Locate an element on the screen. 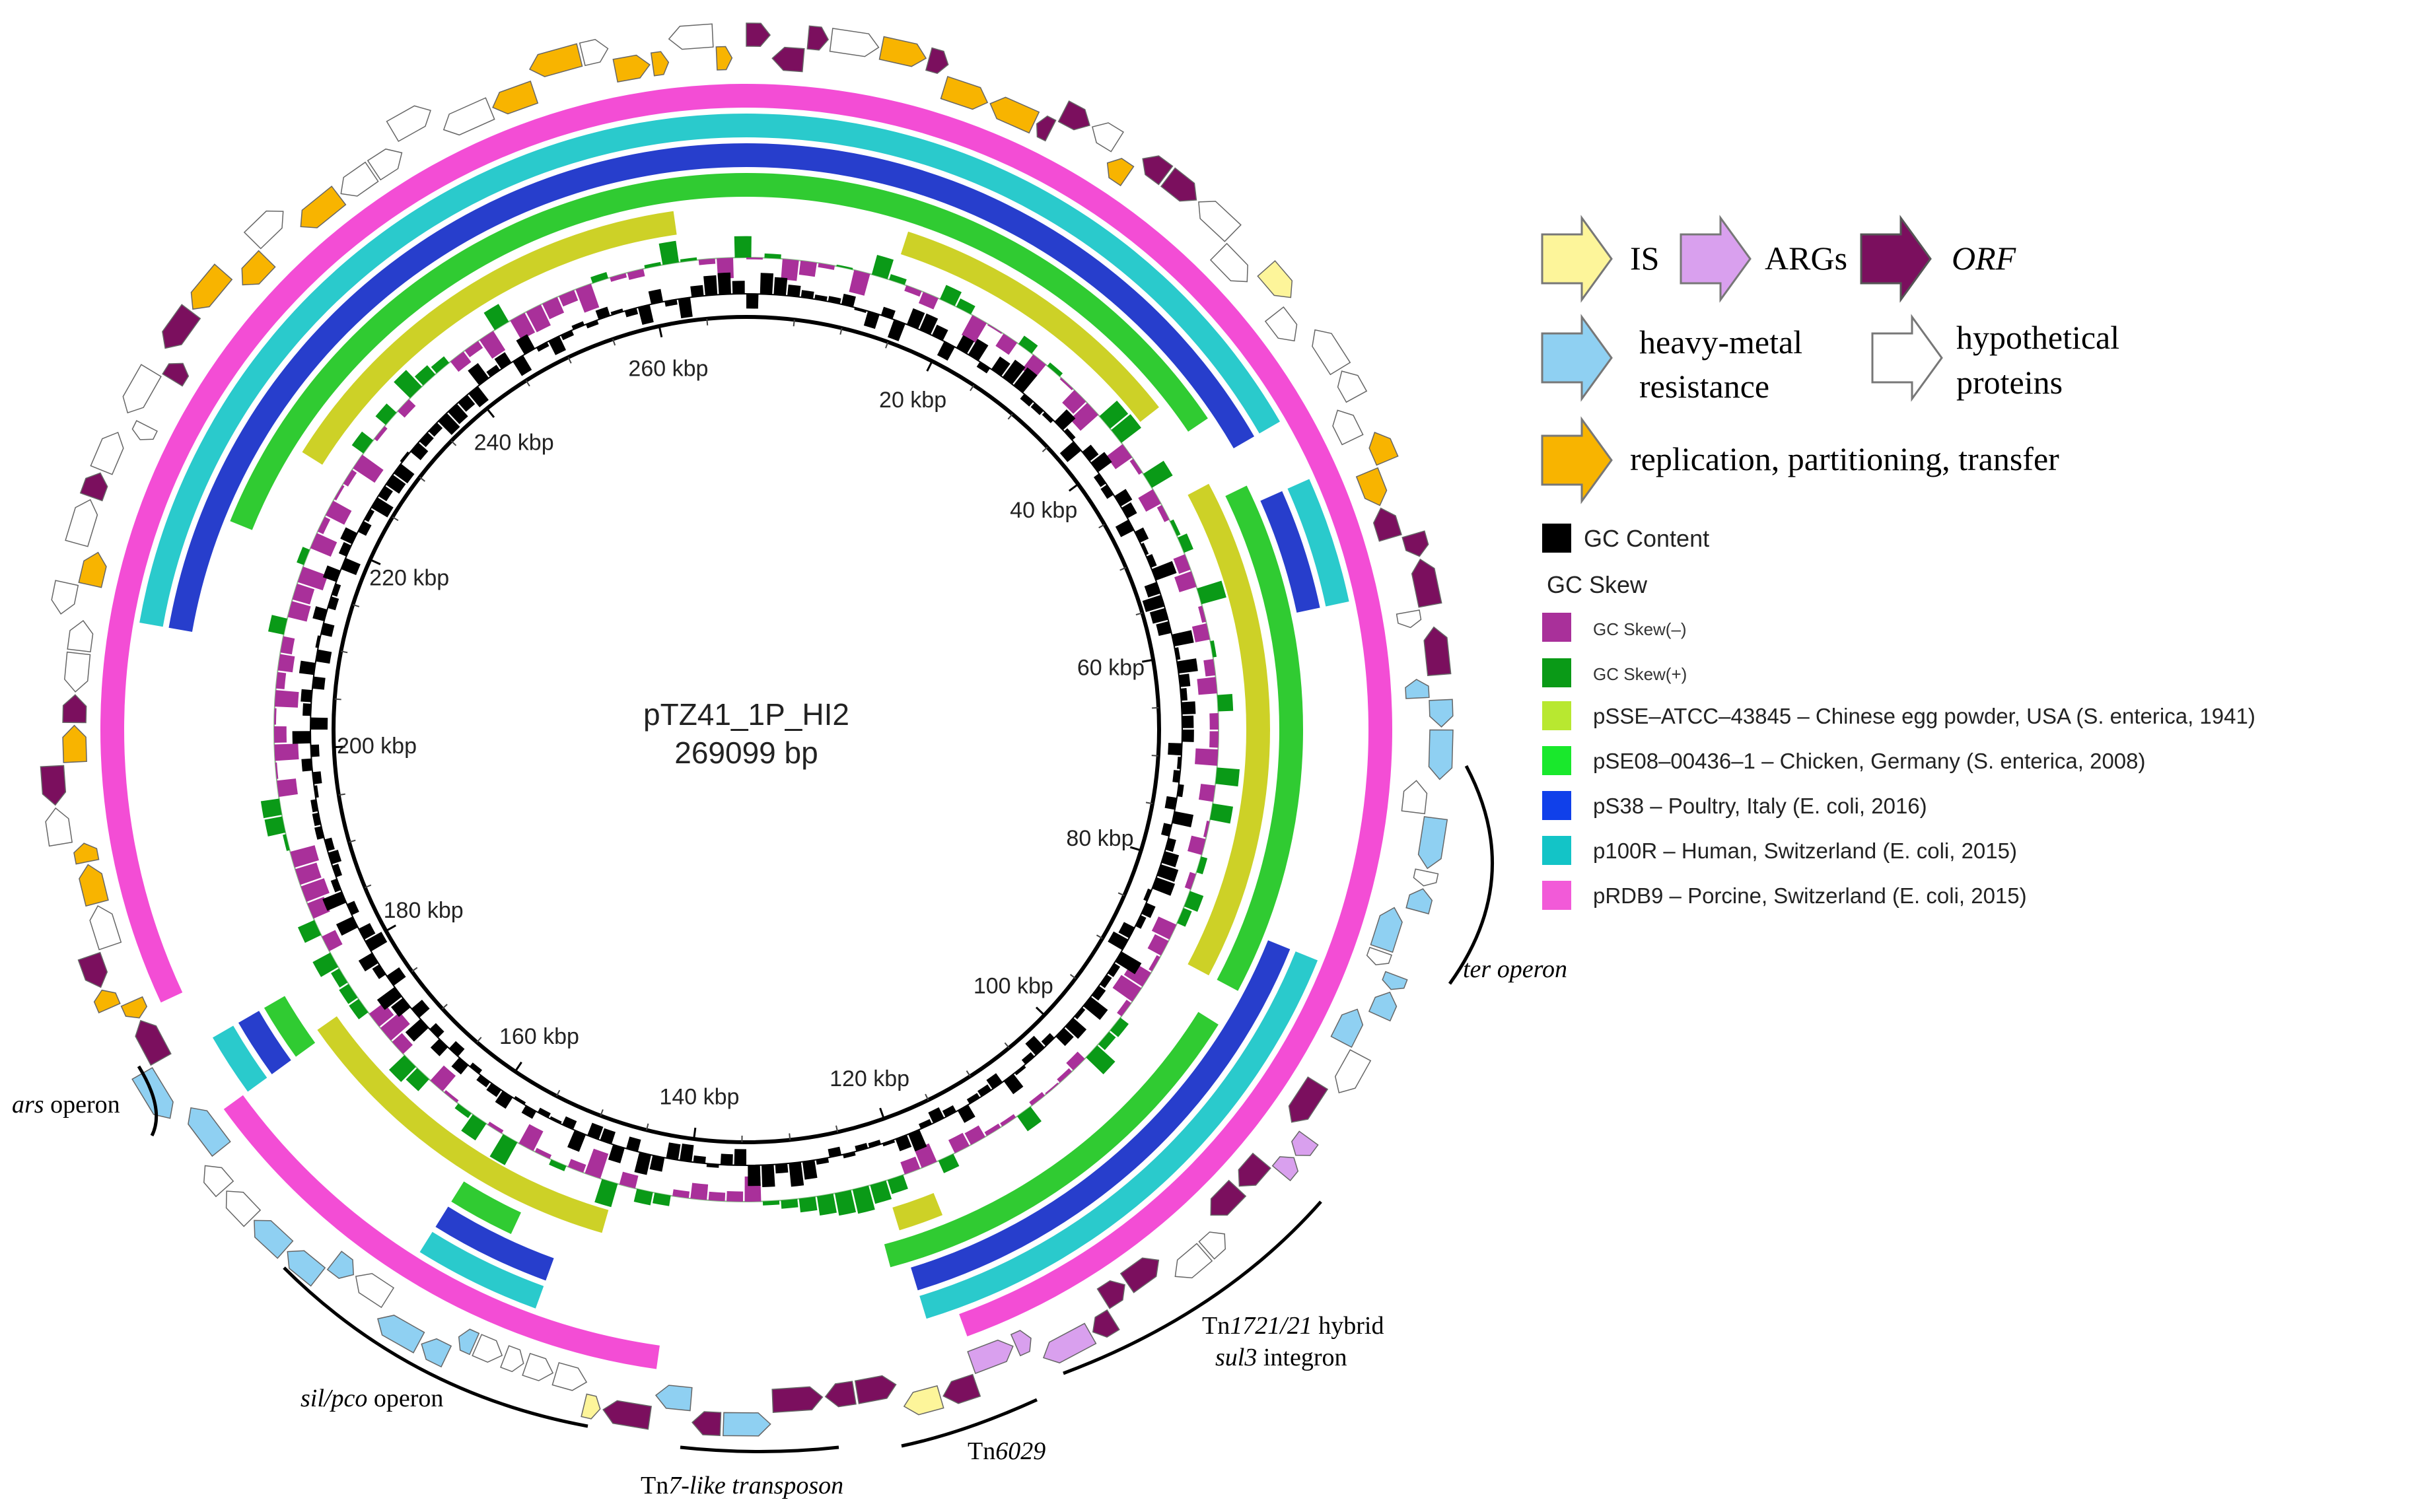 Image resolution: width=2410 pixels, height=1512 pixels. tick-label: 20 kbp is located at coordinates (912, 401).